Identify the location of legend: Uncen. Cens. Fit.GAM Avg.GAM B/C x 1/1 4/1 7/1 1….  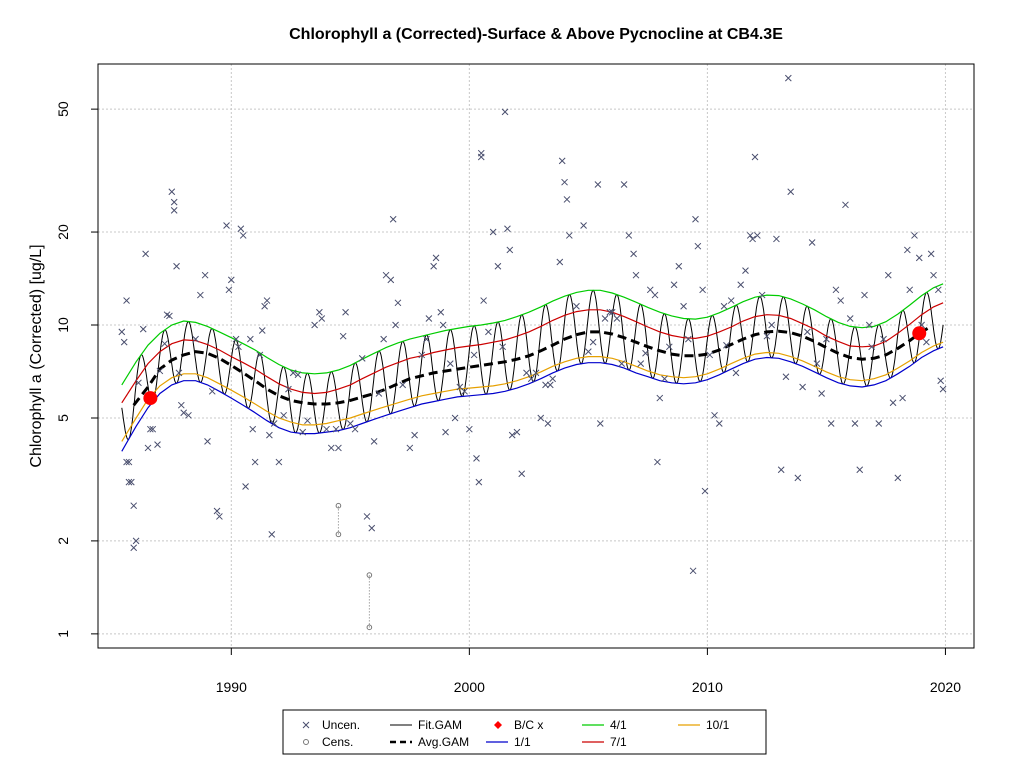
(524, 732).